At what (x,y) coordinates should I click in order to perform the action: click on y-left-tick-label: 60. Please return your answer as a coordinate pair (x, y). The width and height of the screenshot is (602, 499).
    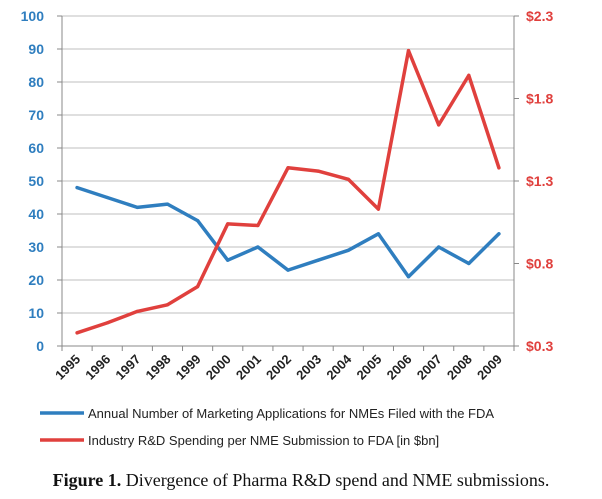
    Looking at the image, I should click on (36, 148).